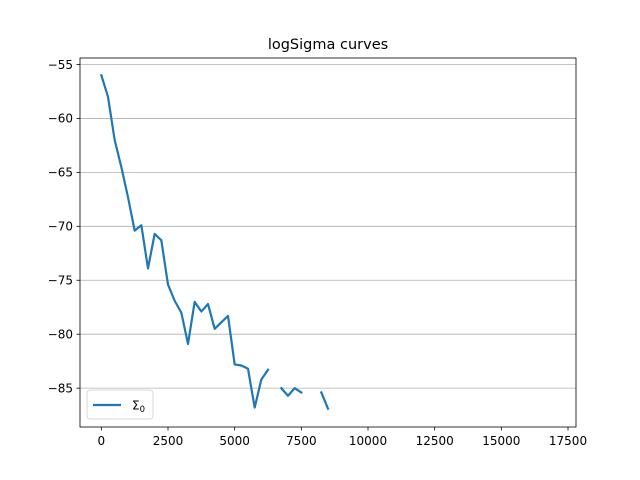 This screenshot has width=640, height=480. I want to click on x-tick-label: 10000, so click(368, 441).